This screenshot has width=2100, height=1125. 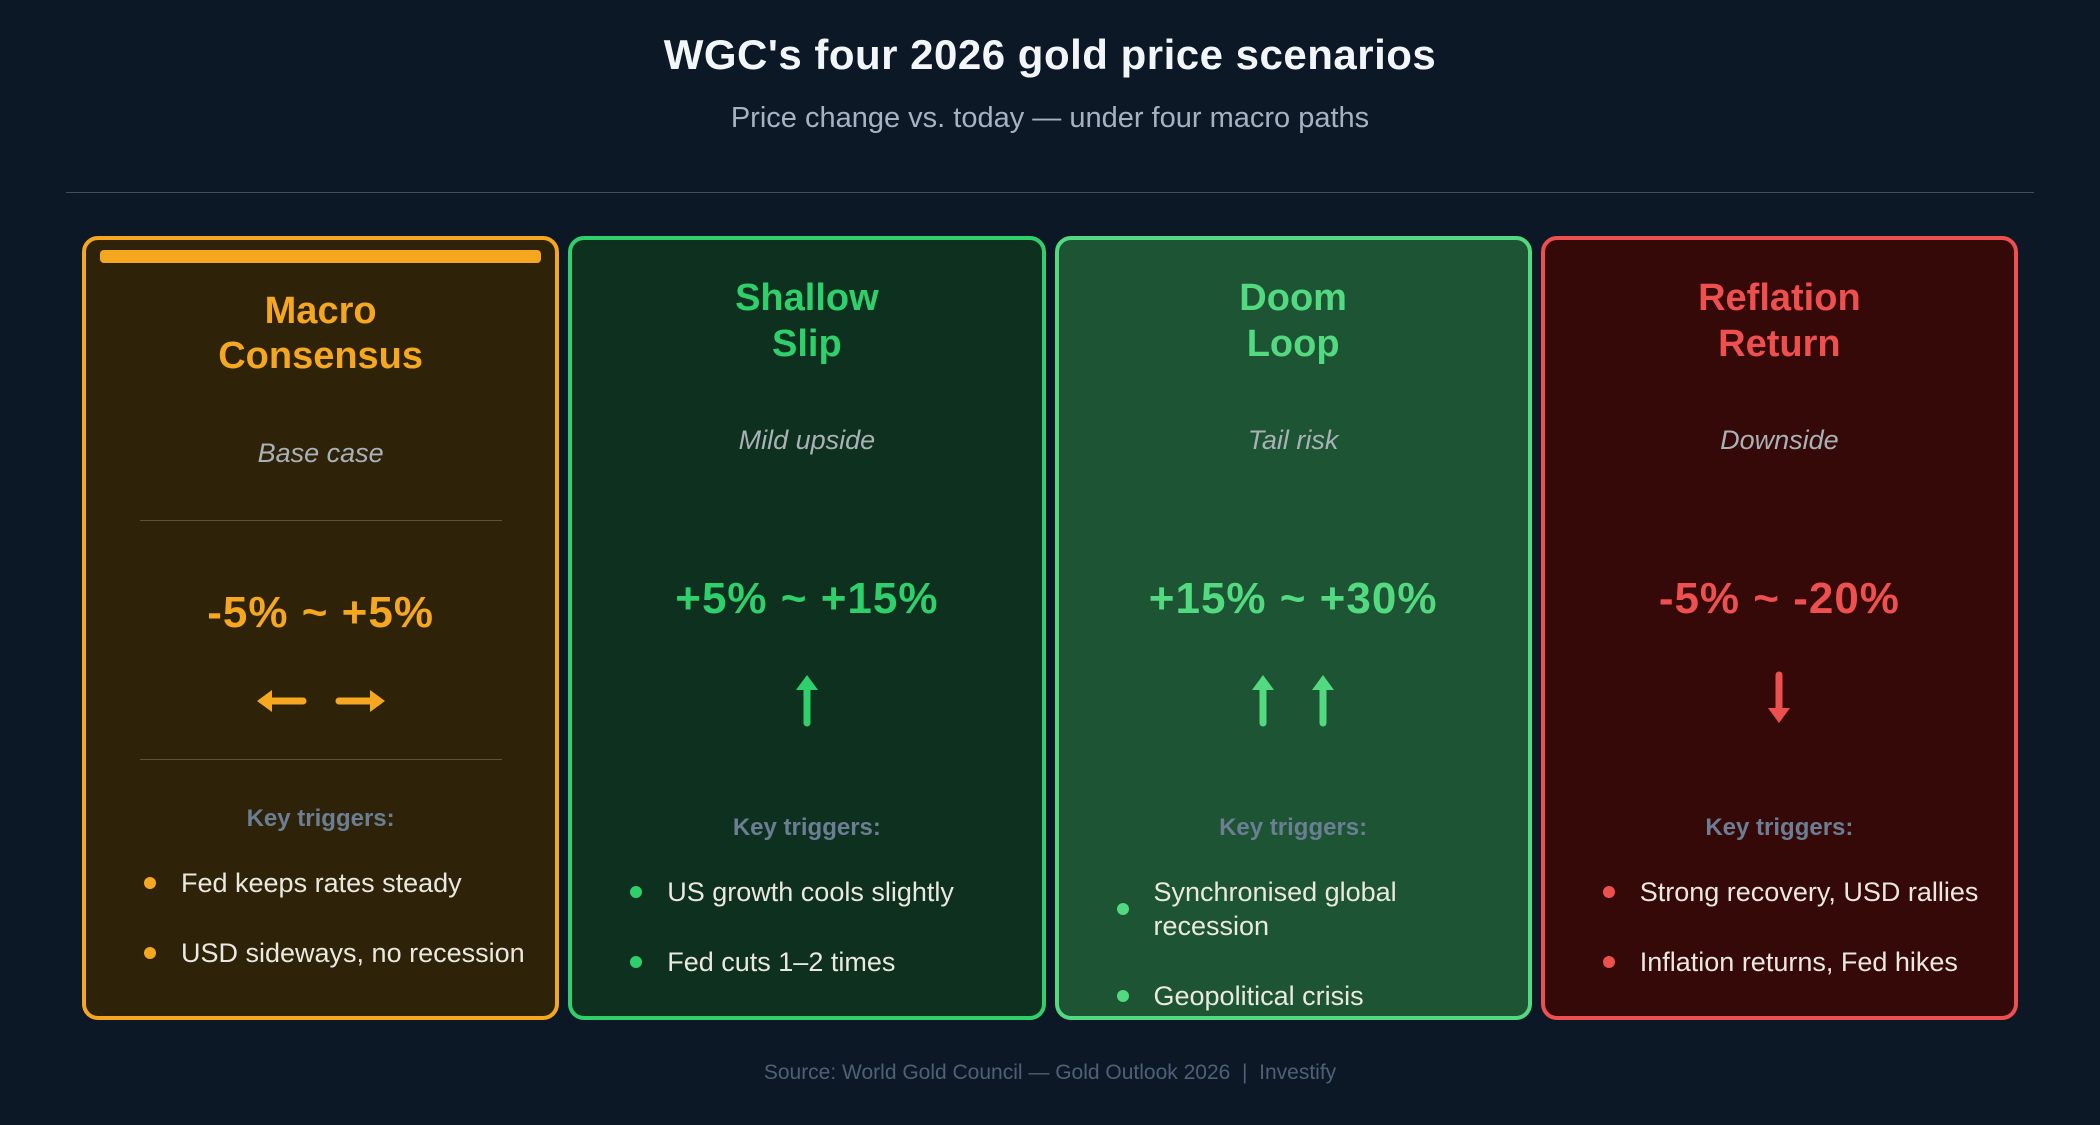 I want to click on trigger-text: US growth cools slightly, so click(x=810, y=892).